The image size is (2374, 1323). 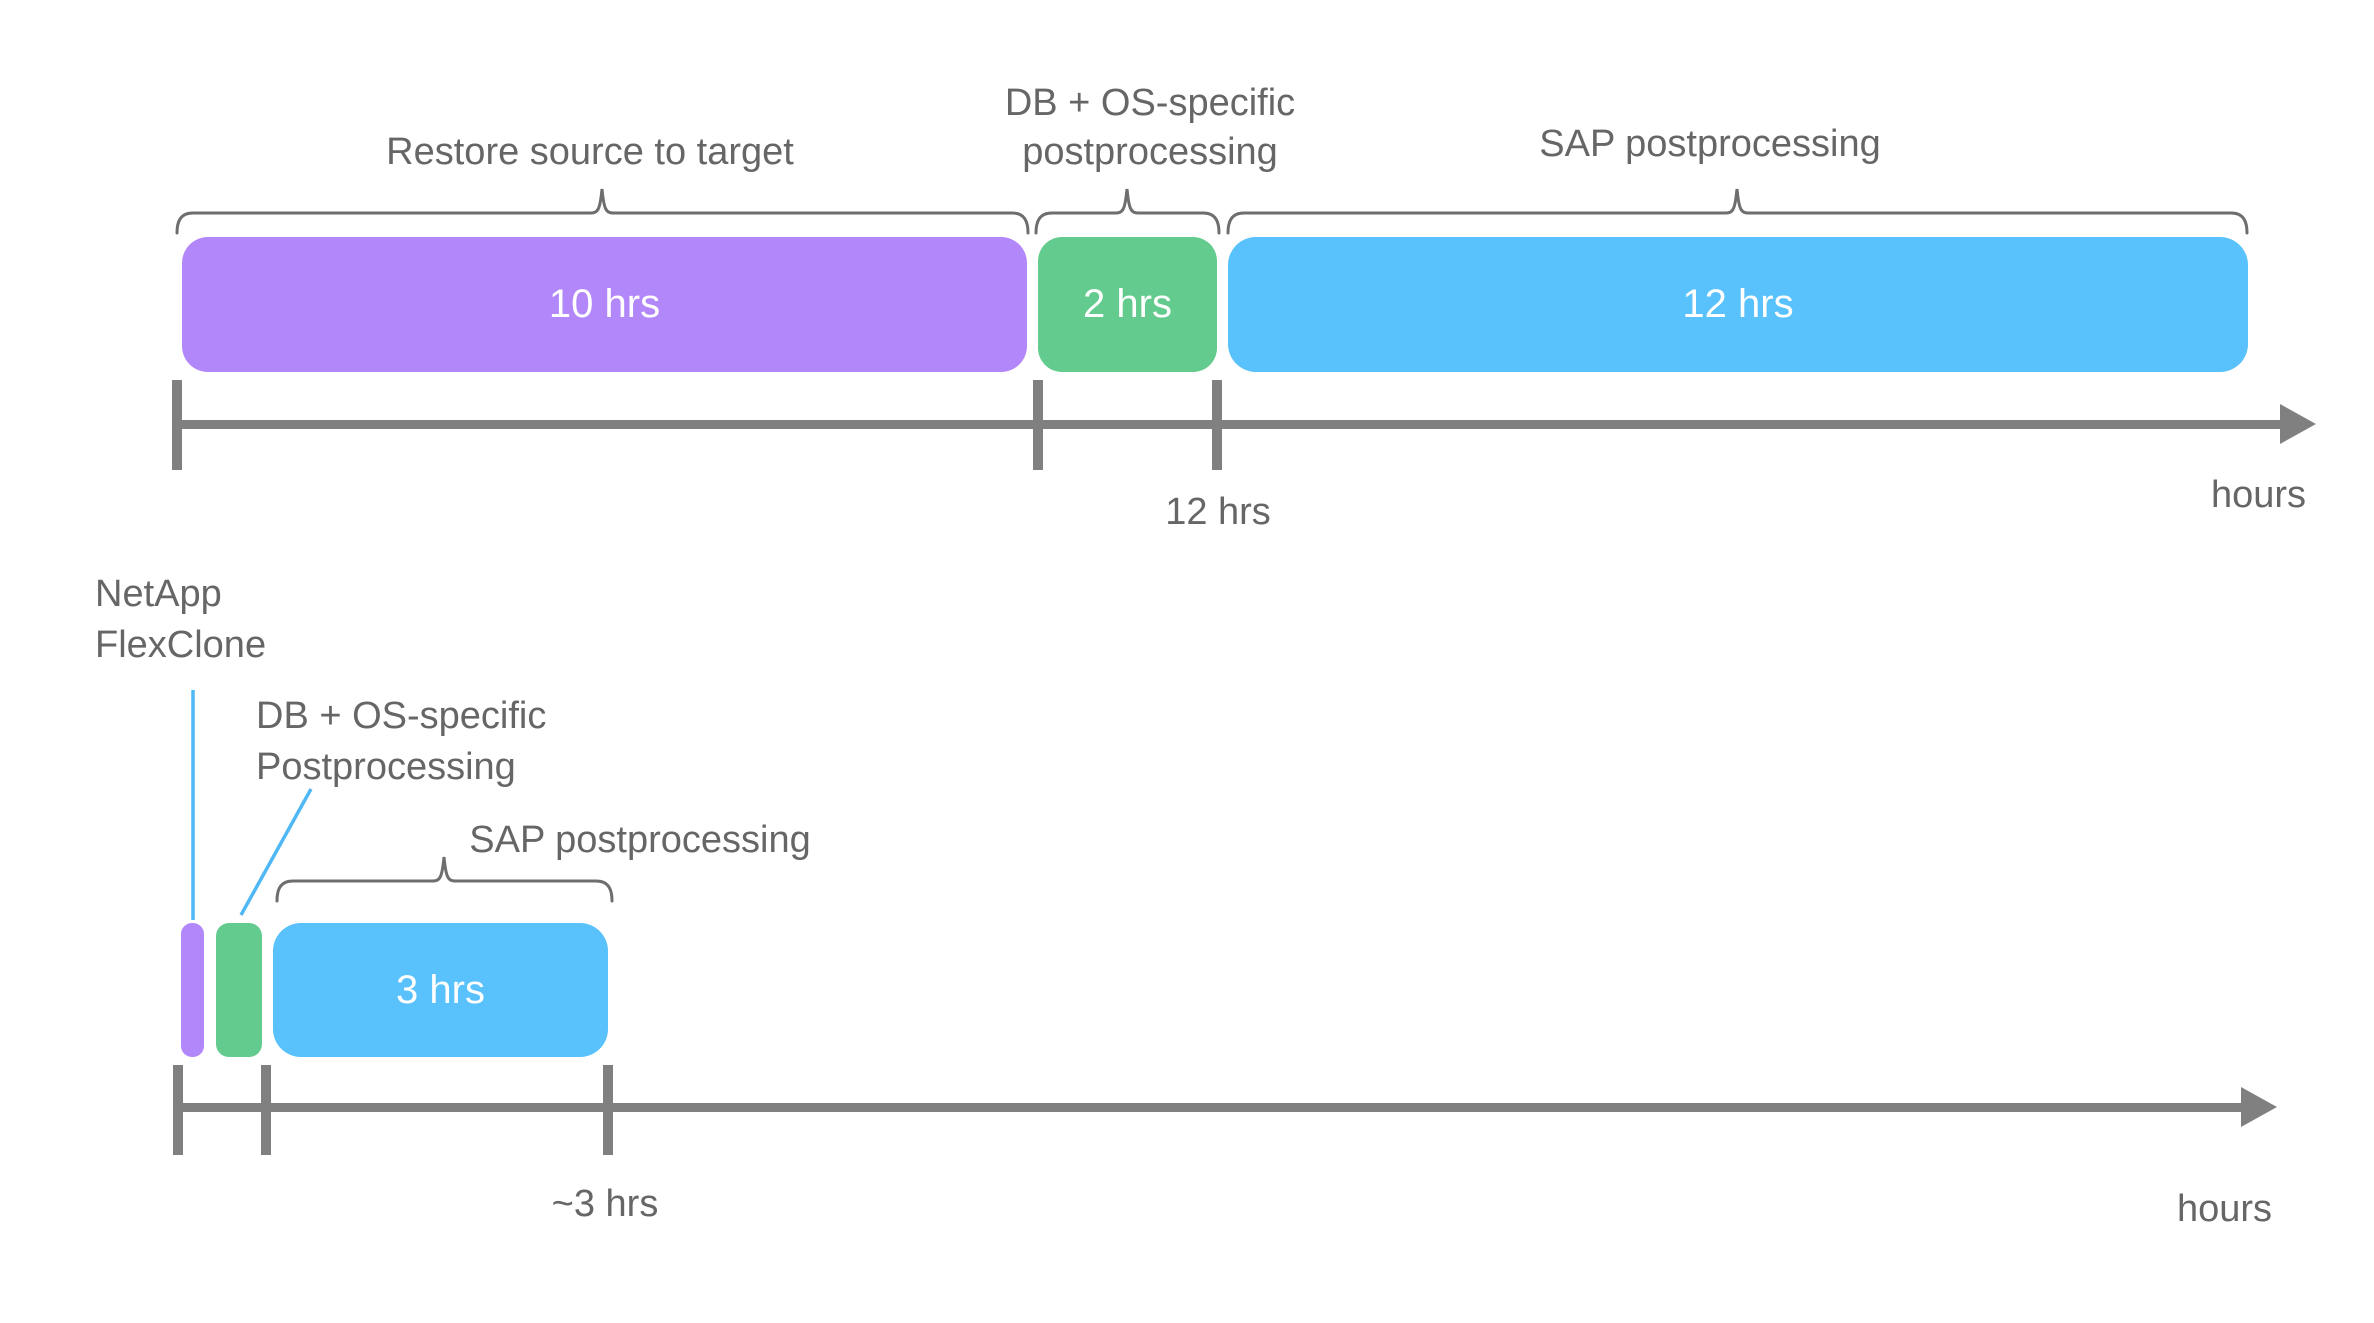 What do you see at coordinates (177, 425) in the screenshot?
I see `top-axis-tick-origin` at bounding box center [177, 425].